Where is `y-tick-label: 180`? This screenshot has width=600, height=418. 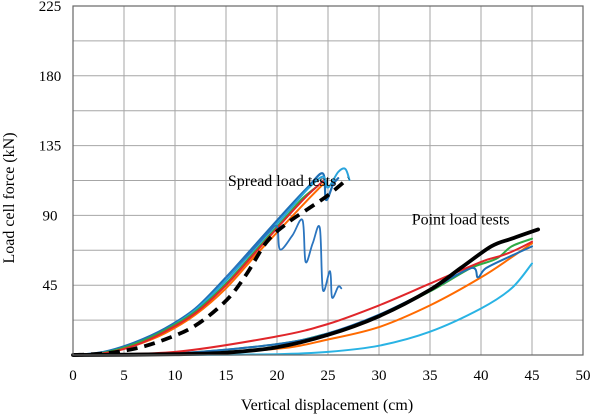
y-tick-label: 180 is located at coordinates (50, 77).